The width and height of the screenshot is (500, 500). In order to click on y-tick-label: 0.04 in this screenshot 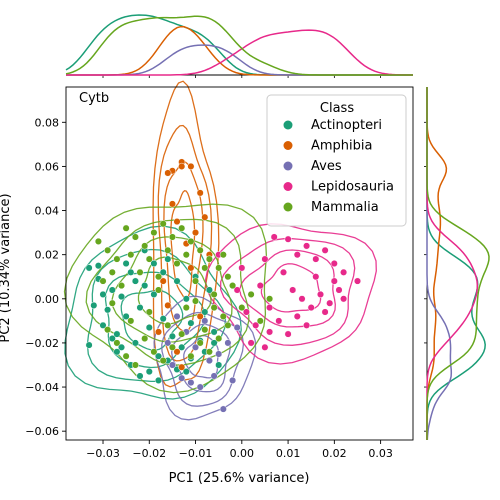, I will do `click(47, 211)`.